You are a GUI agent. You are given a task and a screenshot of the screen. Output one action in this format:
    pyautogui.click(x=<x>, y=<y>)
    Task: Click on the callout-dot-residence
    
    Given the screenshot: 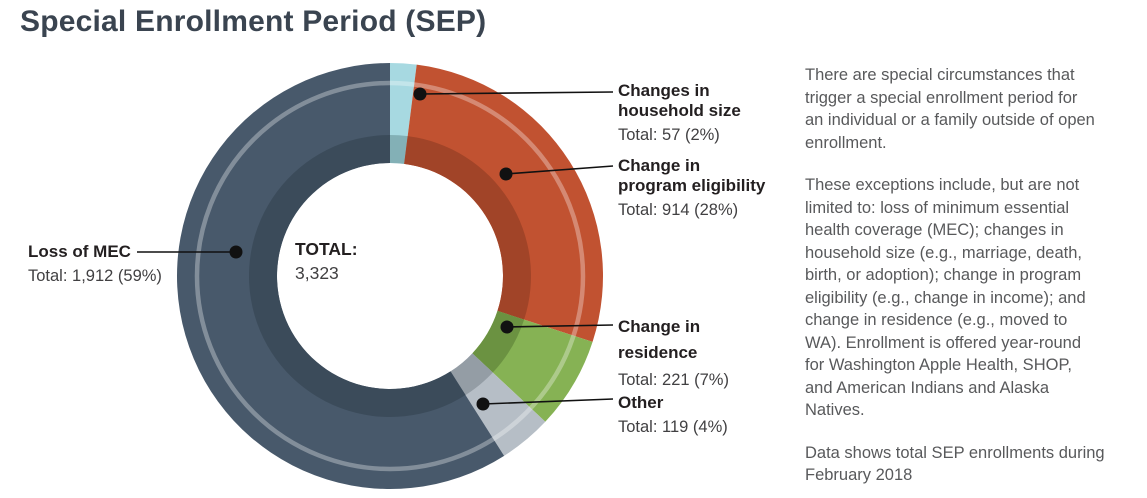 What is the action you would take?
    pyautogui.click(x=507, y=327)
    